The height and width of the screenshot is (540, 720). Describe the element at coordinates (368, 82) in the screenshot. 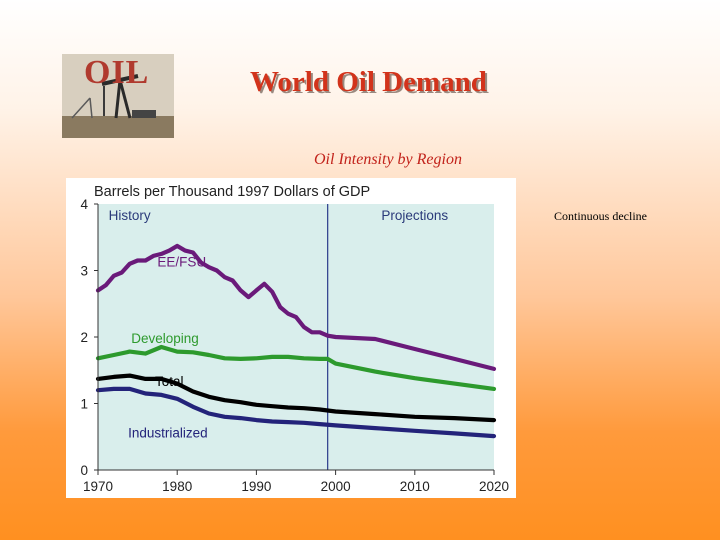

I see `page-title: World Oil Demand` at that location.